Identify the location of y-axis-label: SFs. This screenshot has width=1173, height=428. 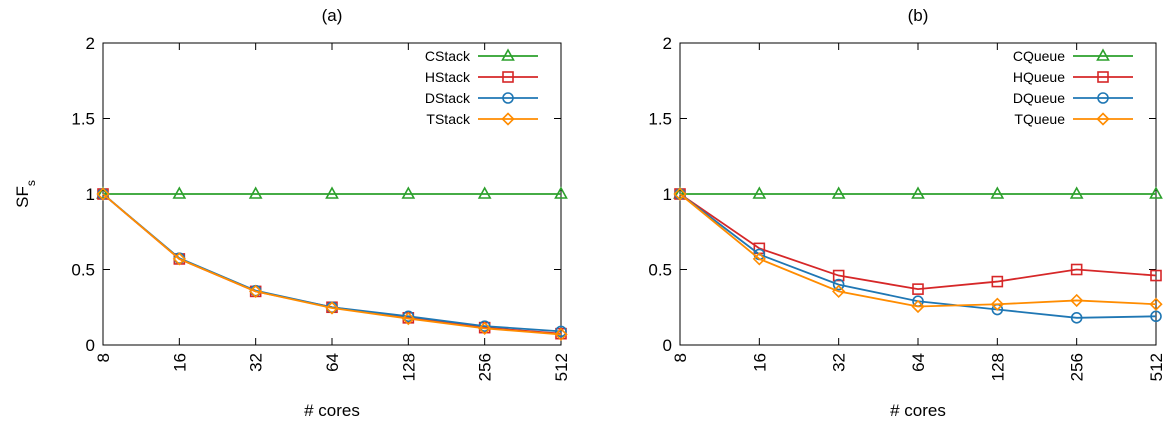
(25, 194).